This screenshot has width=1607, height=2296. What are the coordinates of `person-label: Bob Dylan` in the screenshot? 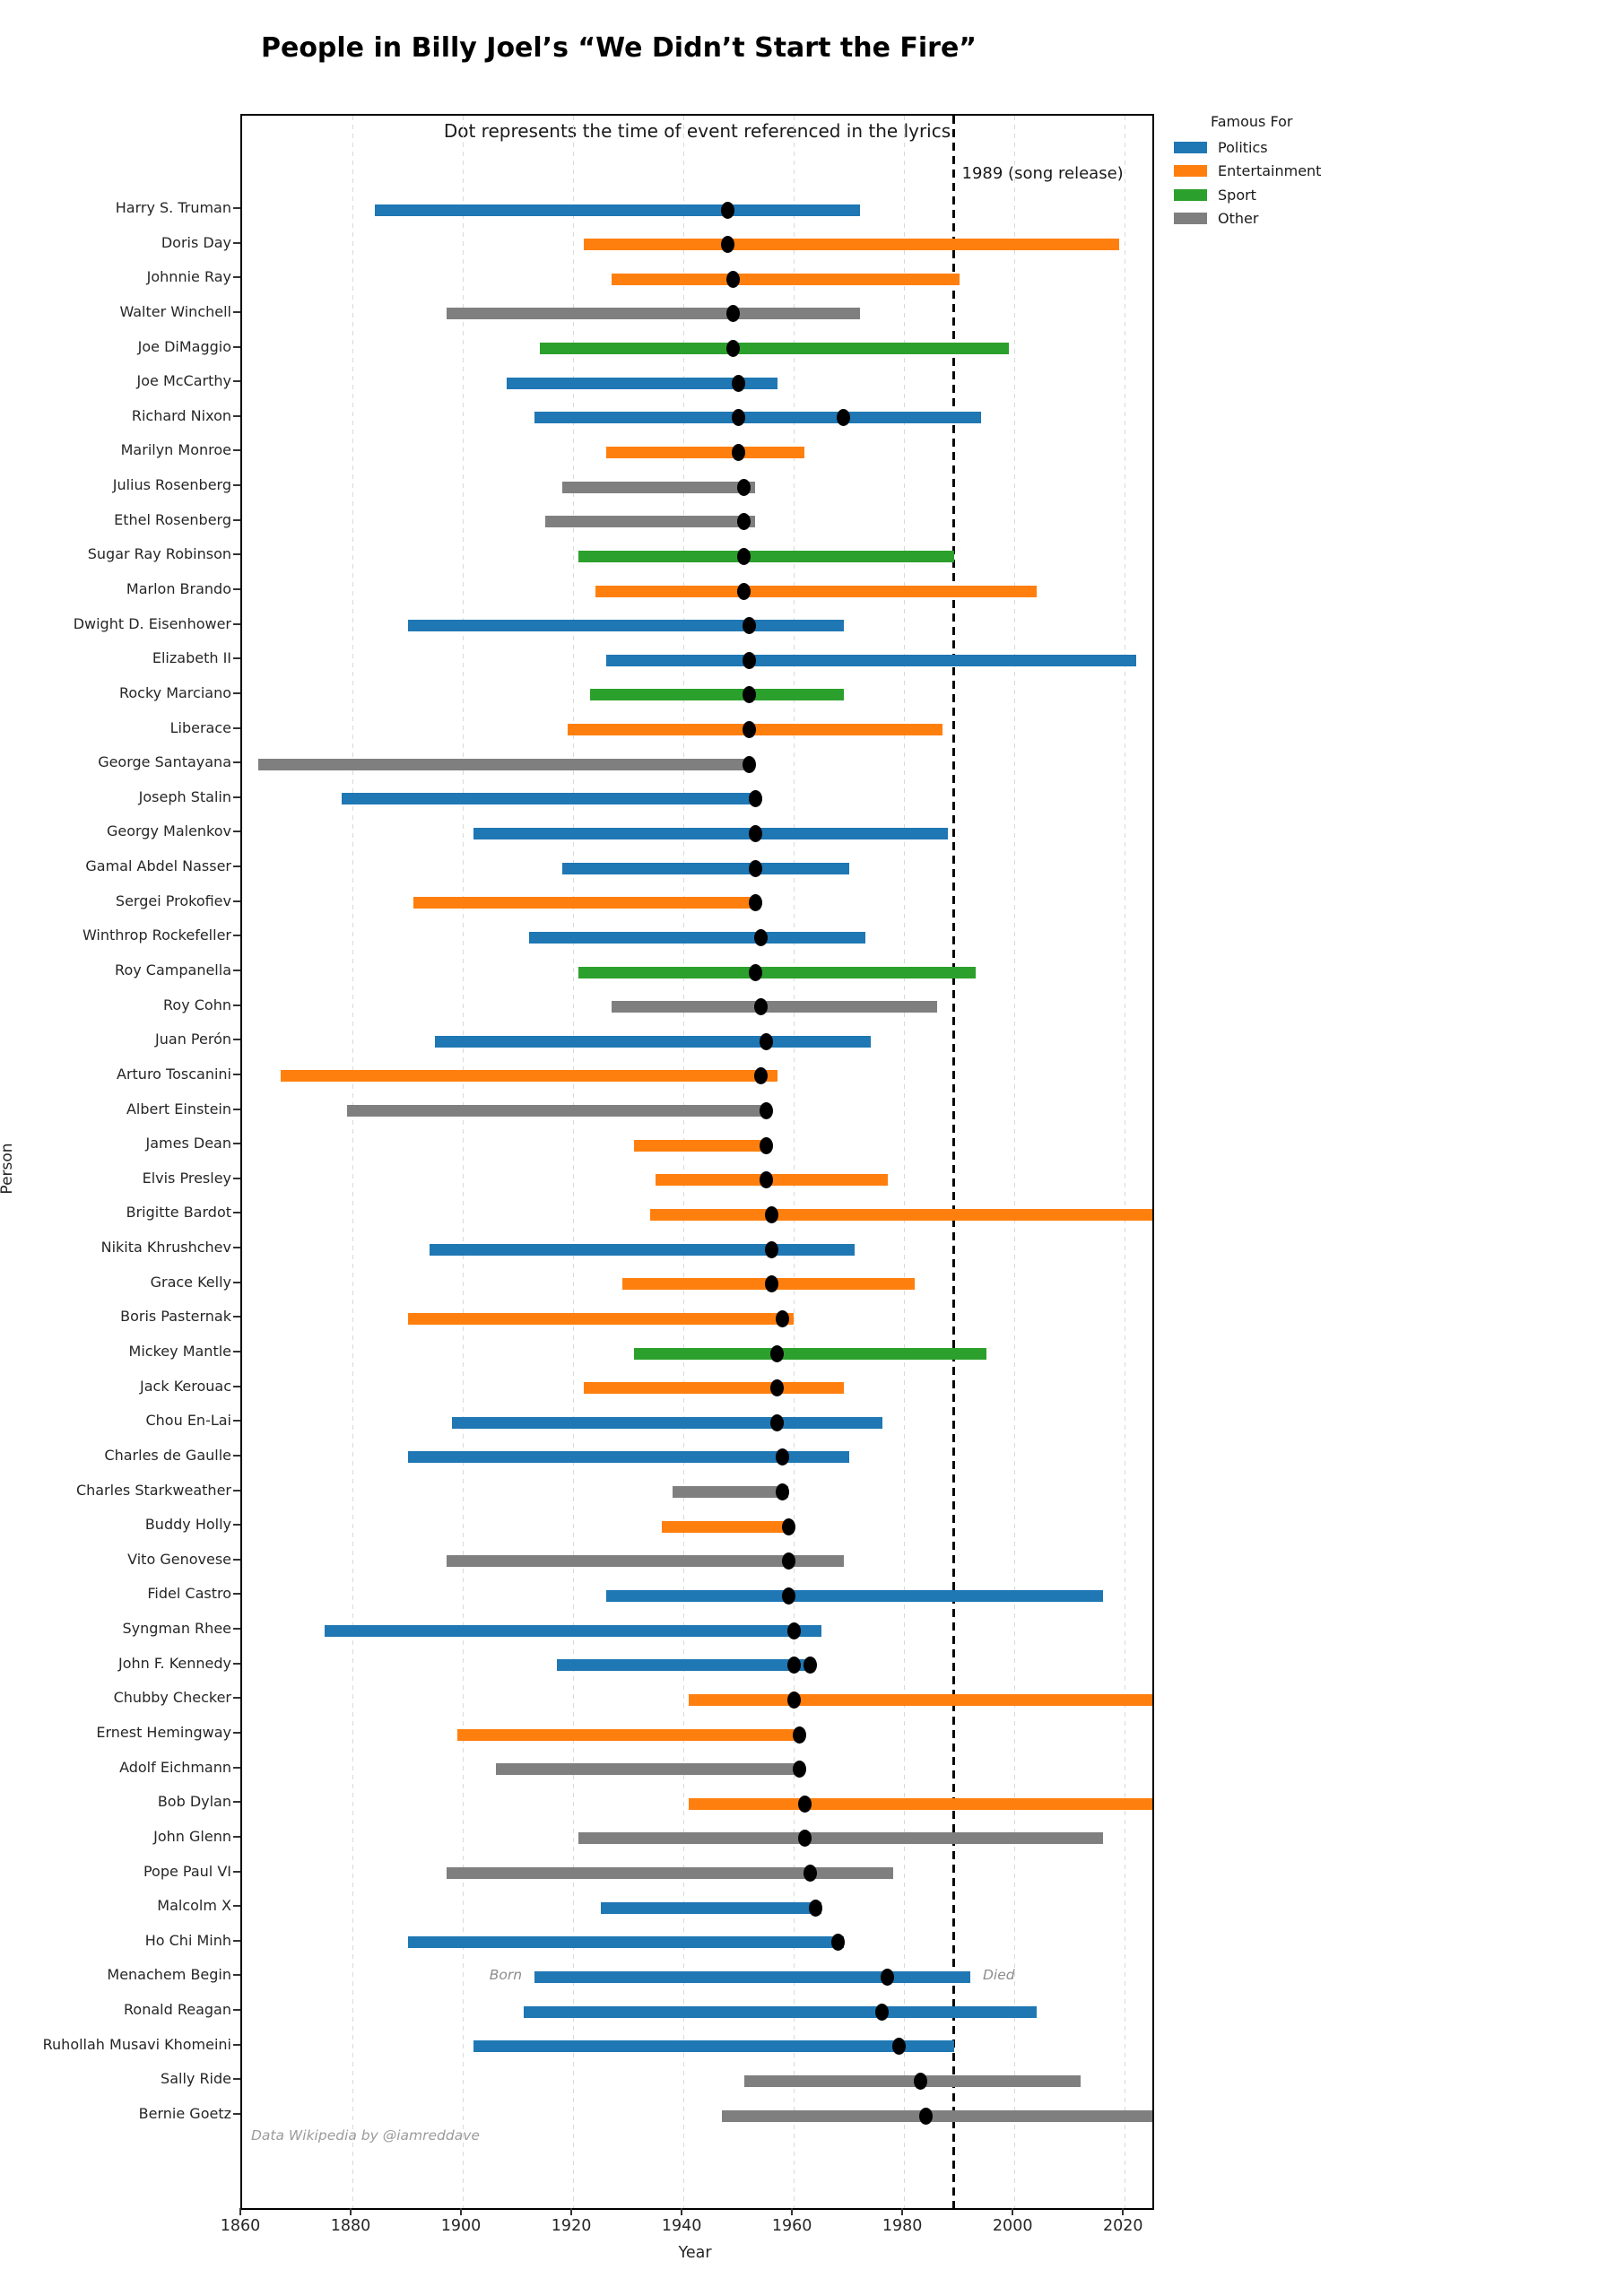 It's located at (194, 1802).